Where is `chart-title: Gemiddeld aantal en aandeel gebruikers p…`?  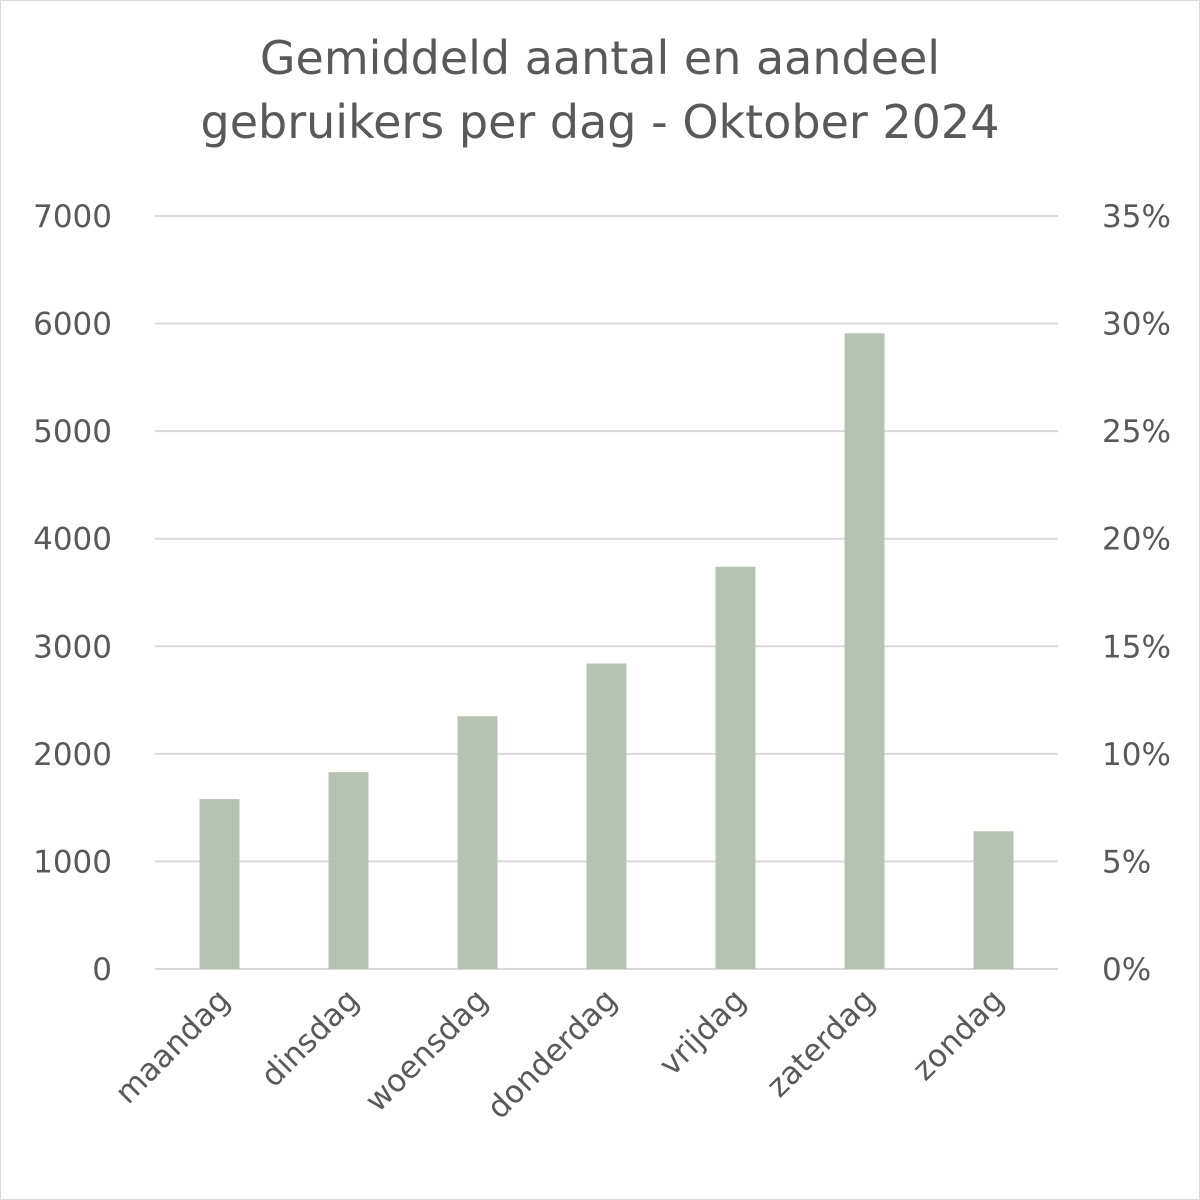
chart-title: Gemiddeld aantal en aandeel gebruikers p… is located at coordinates (600, 90).